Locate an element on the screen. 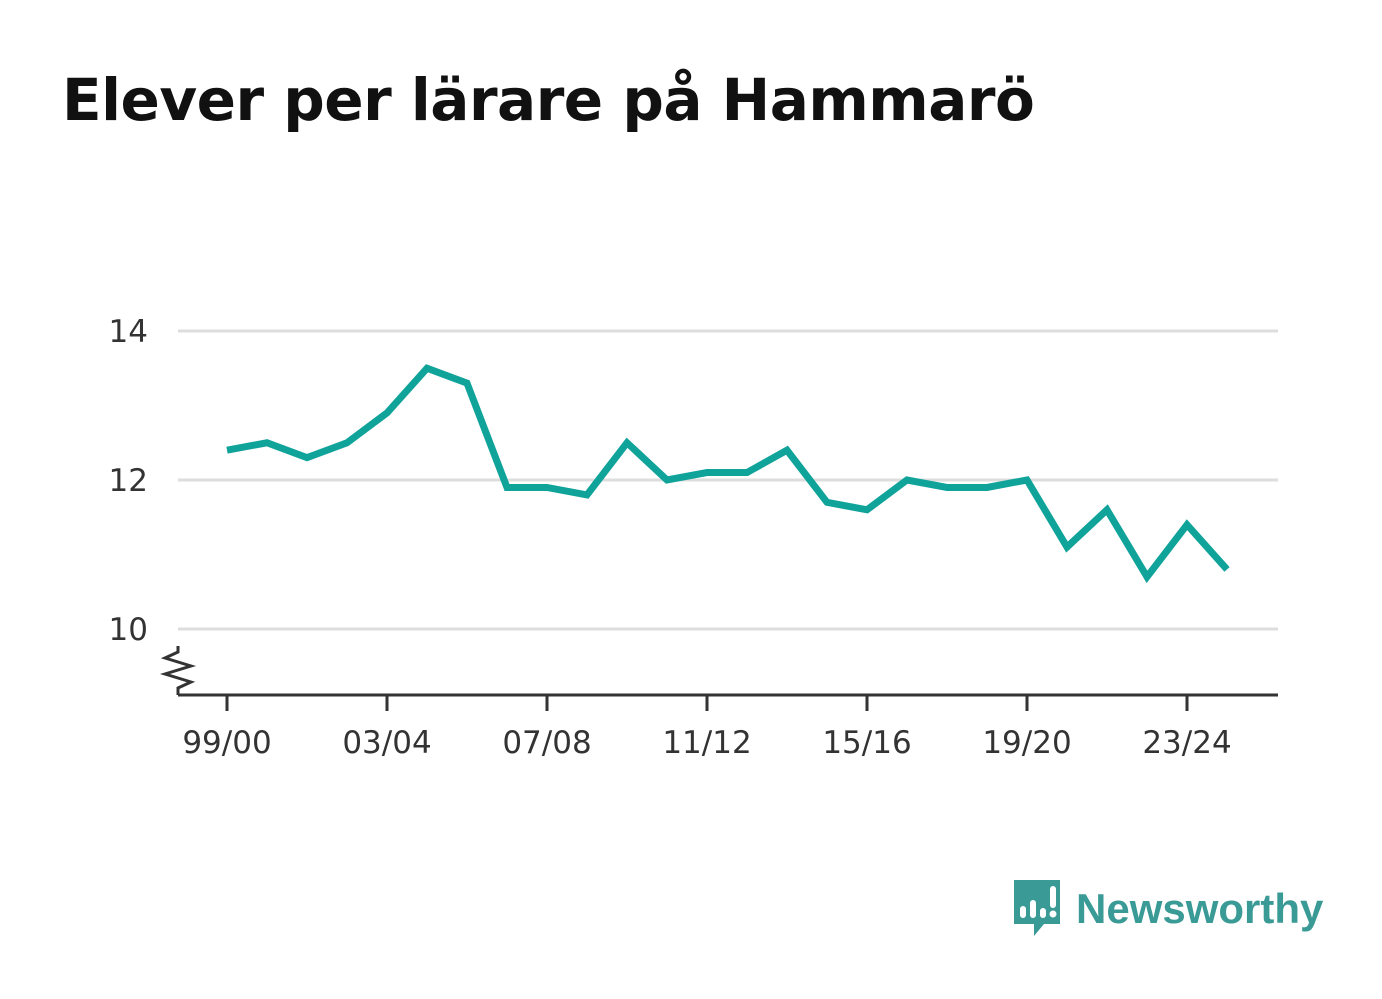  x-tick-label: 15/16 is located at coordinates (866, 743).